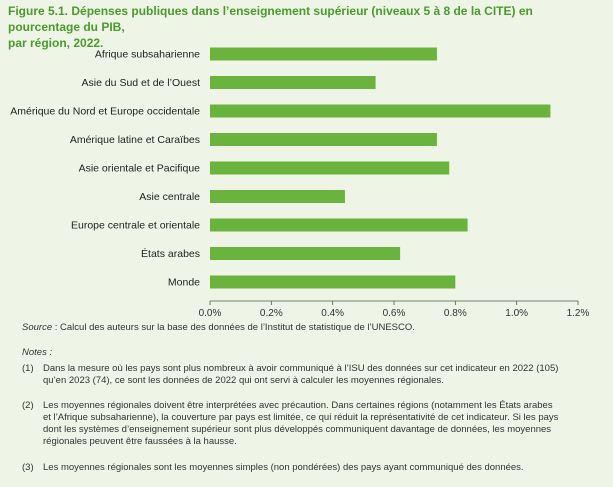  I want to click on source-label: Source, so click(37, 327).